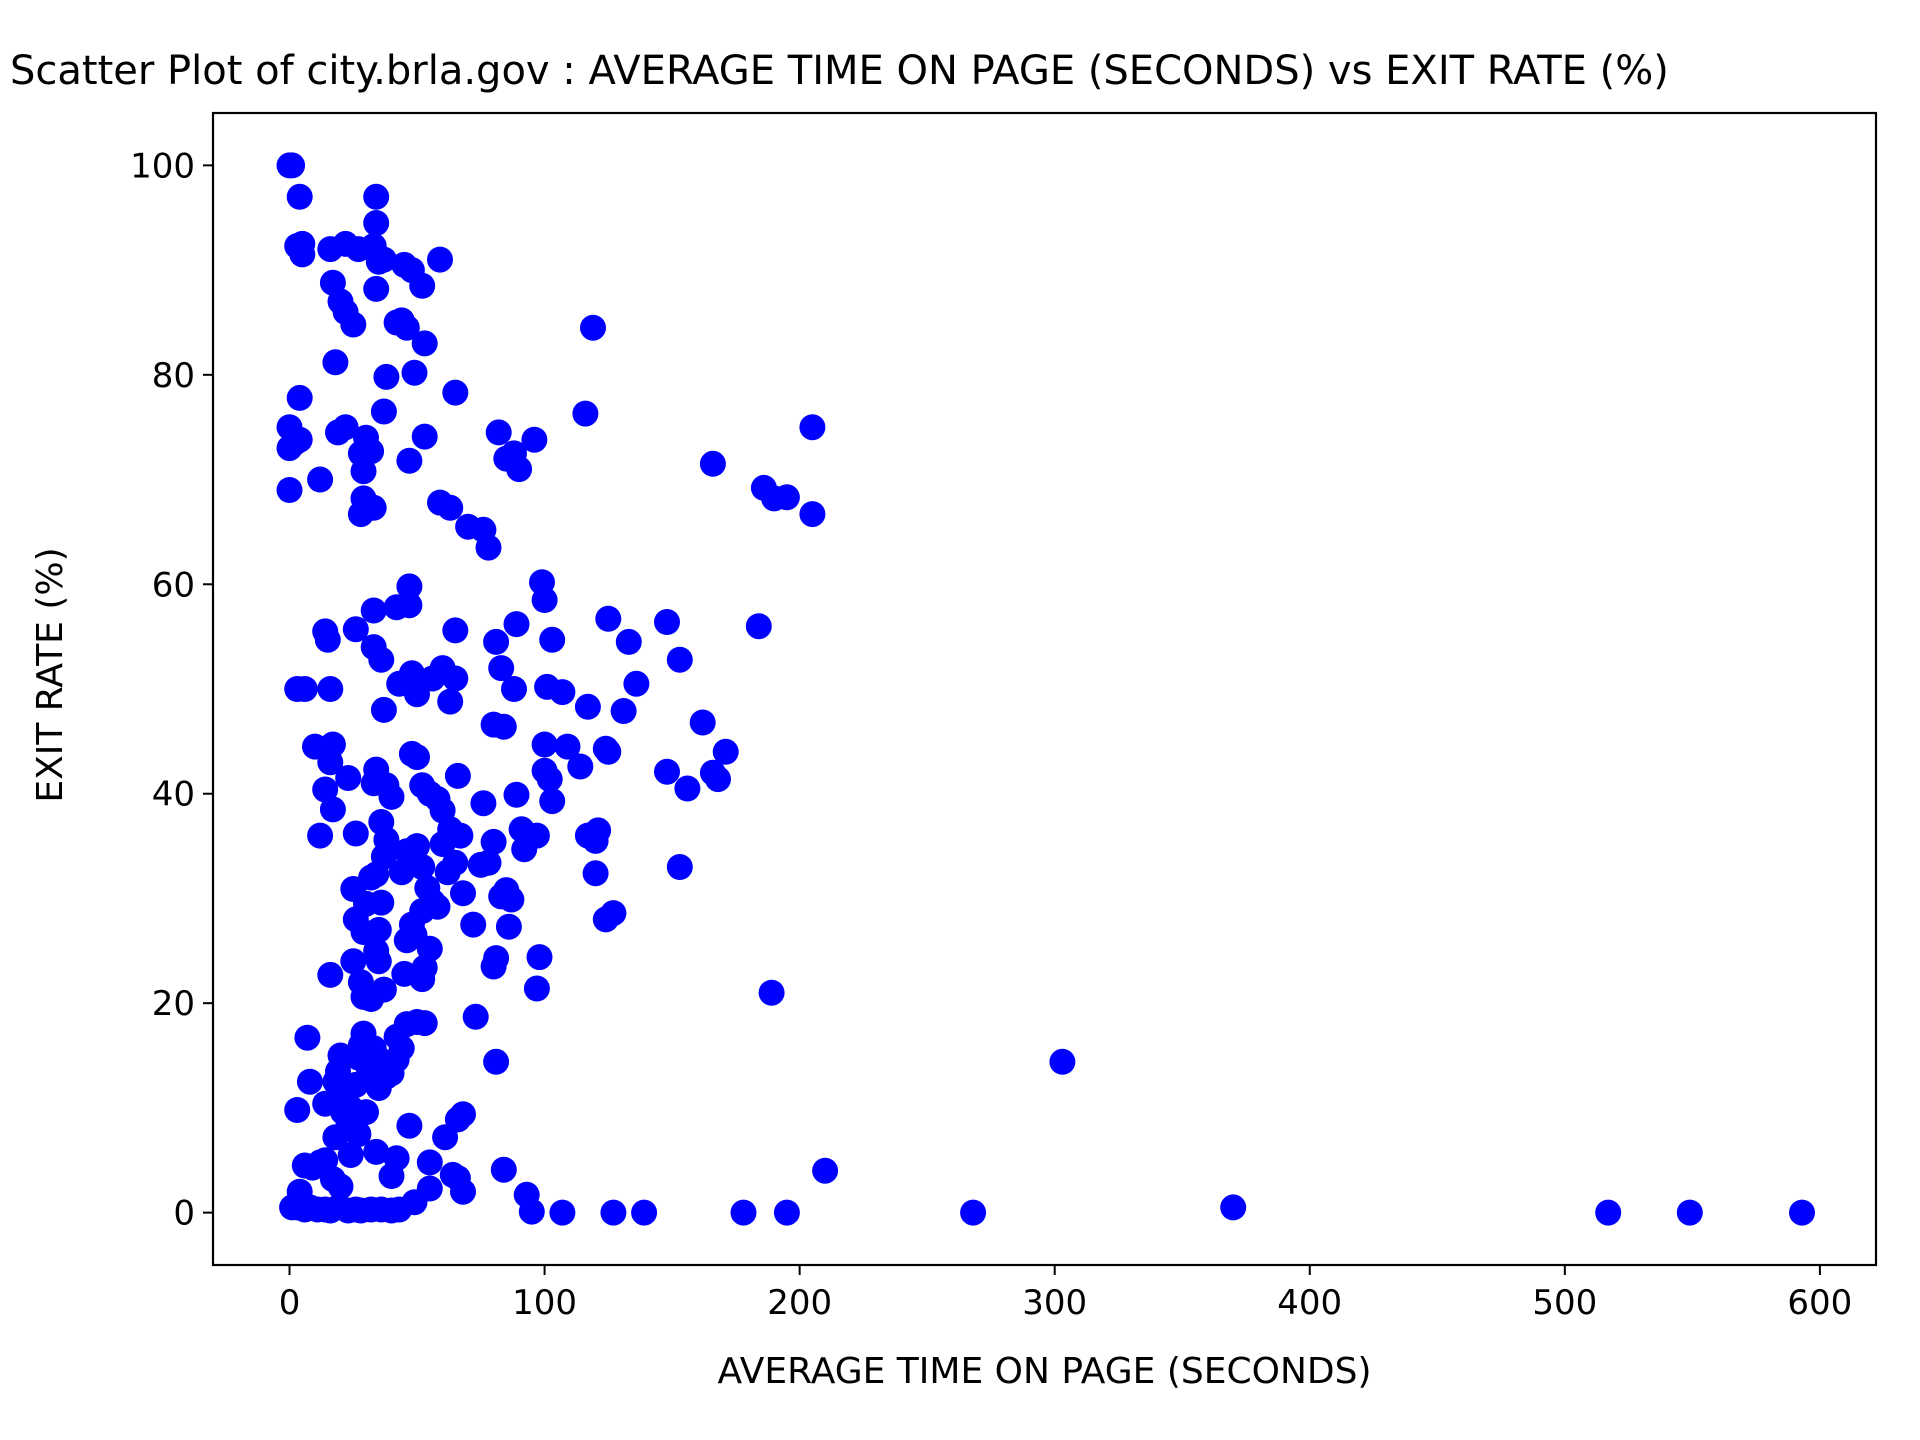  I want to click on x-tick-label: 300, so click(1054, 1303).